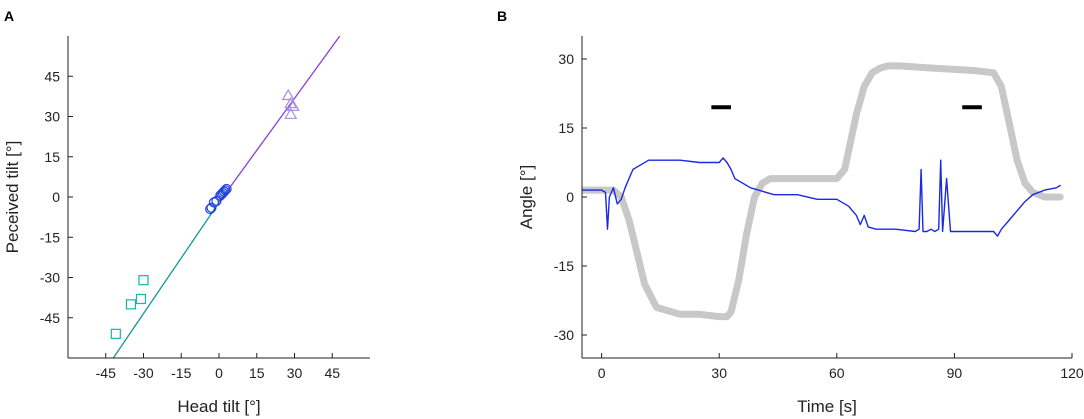 This screenshot has height=419, width=1084. I want to click on x-axis-label: Head tilt [°], so click(218, 406).